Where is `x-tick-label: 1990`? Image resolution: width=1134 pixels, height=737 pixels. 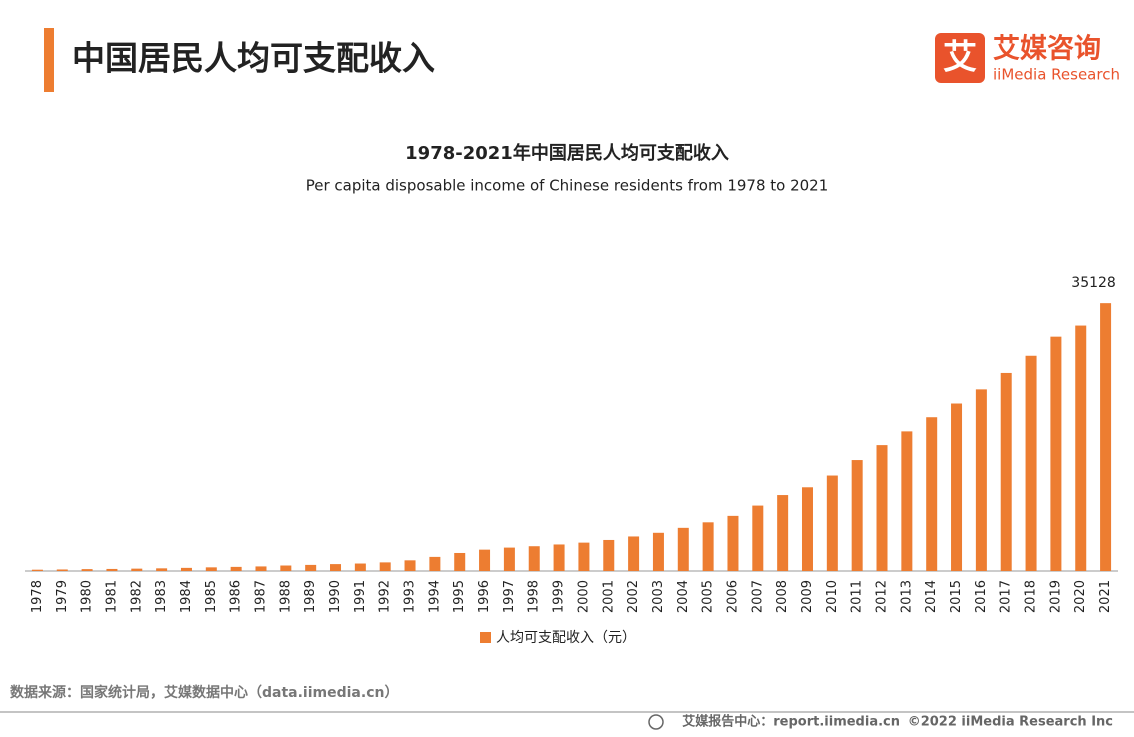 x-tick-label: 1990 is located at coordinates (335, 596).